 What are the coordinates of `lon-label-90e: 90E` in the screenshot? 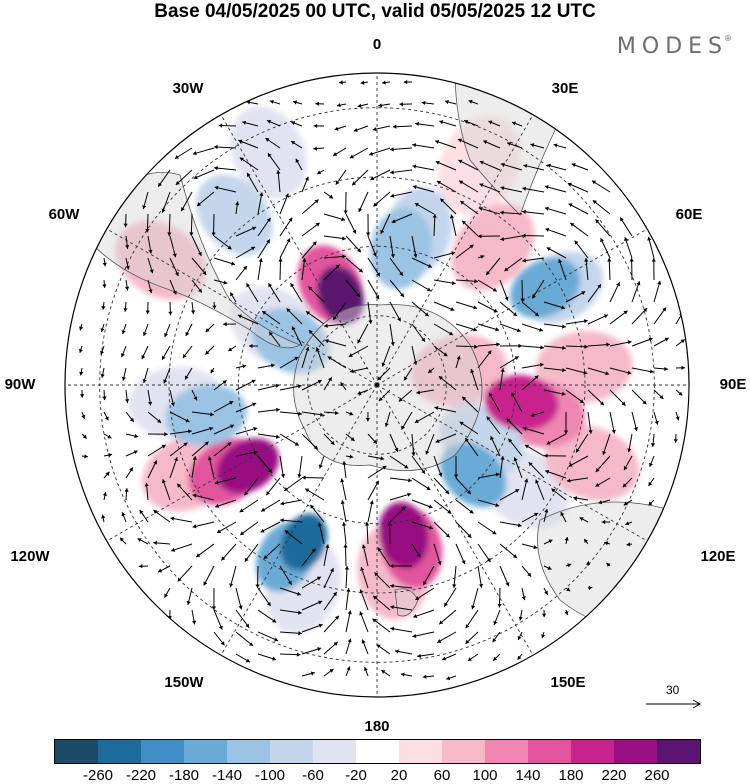 It's located at (733, 385).